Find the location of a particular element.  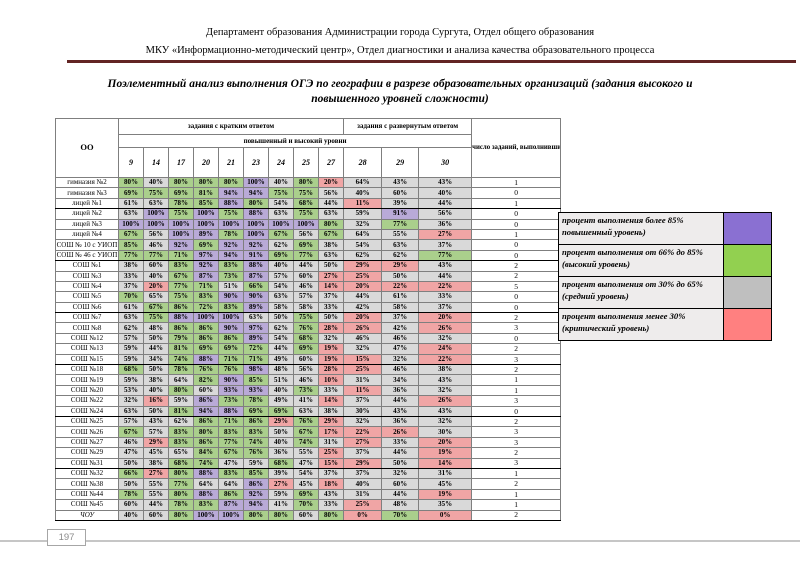

page-number: 197 is located at coordinates (66, 537).